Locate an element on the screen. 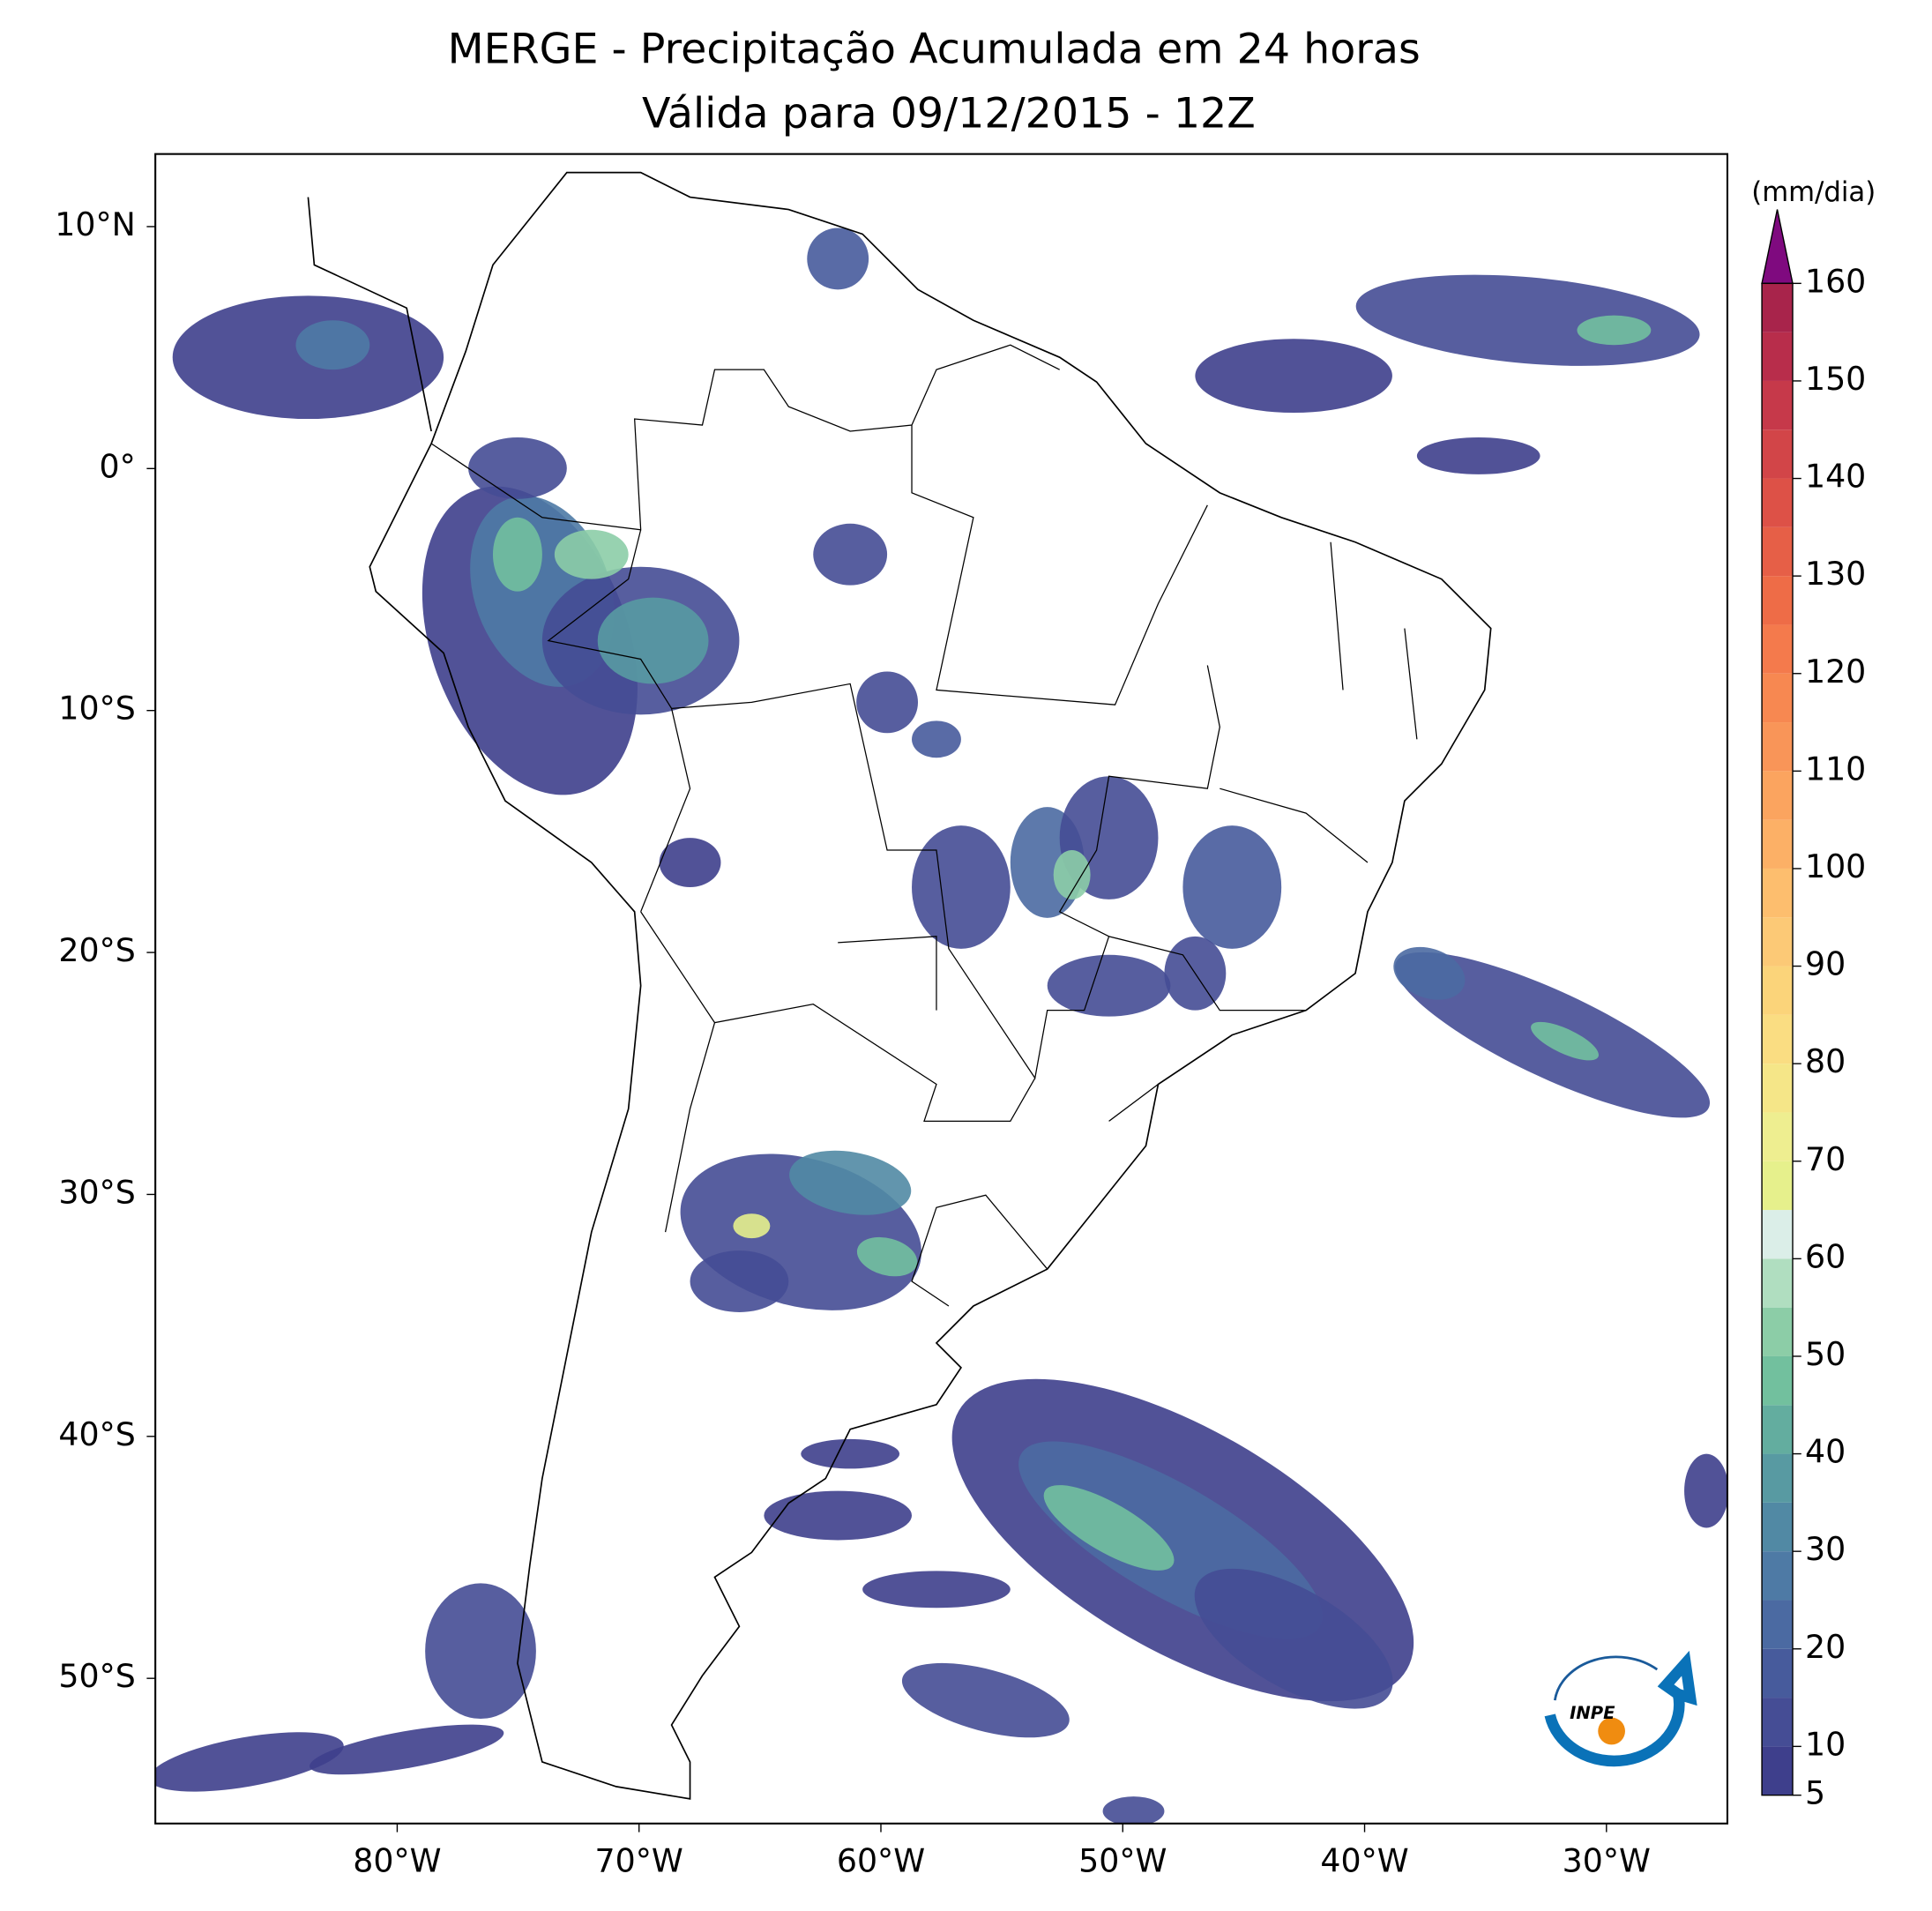 The image size is (1932, 1911). colorbar-tick-label: 120 is located at coordinates (1835, 672).